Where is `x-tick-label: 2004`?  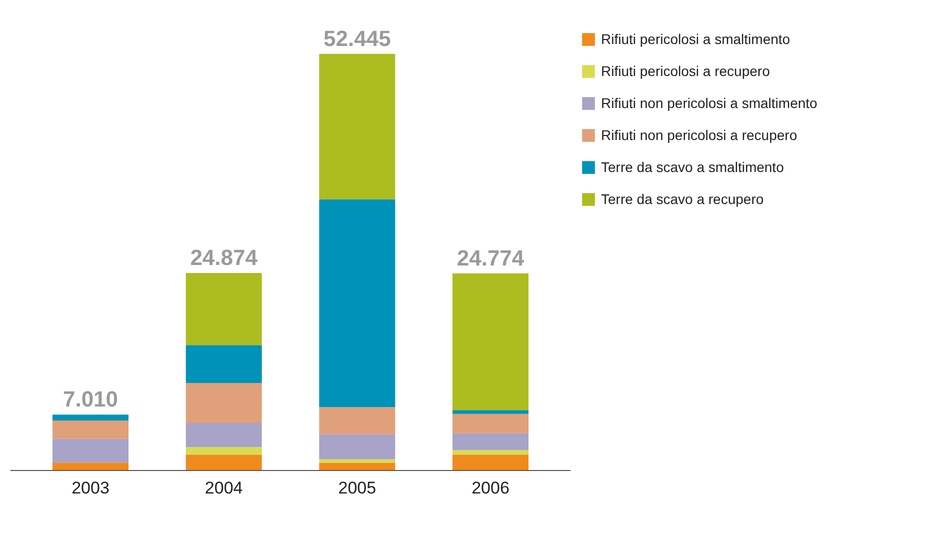
x-tick-label: 2004 is located at coordinates (223, 488).